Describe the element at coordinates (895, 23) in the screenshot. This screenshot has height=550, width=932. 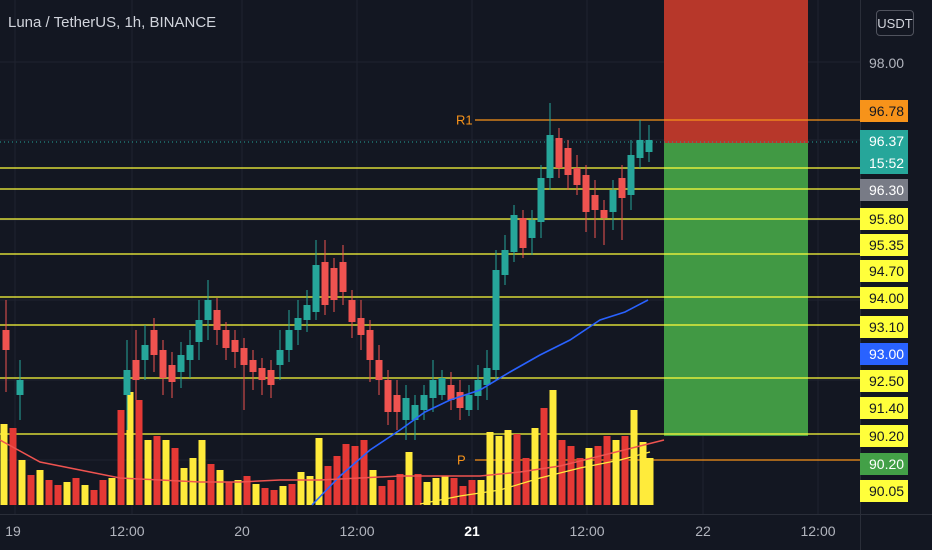
I see `currency-button: USDT` at that location.